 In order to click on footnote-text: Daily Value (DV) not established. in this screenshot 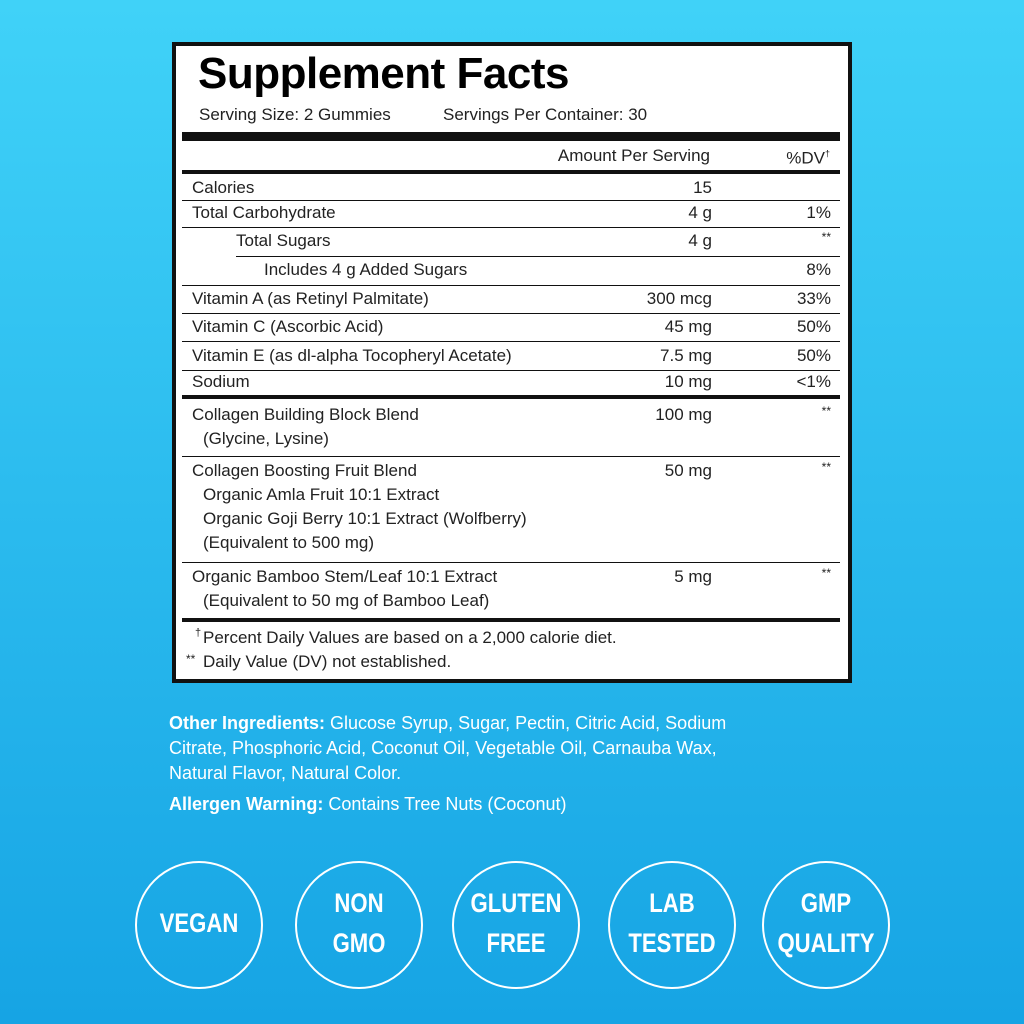, I will do `click(327, 661)`.